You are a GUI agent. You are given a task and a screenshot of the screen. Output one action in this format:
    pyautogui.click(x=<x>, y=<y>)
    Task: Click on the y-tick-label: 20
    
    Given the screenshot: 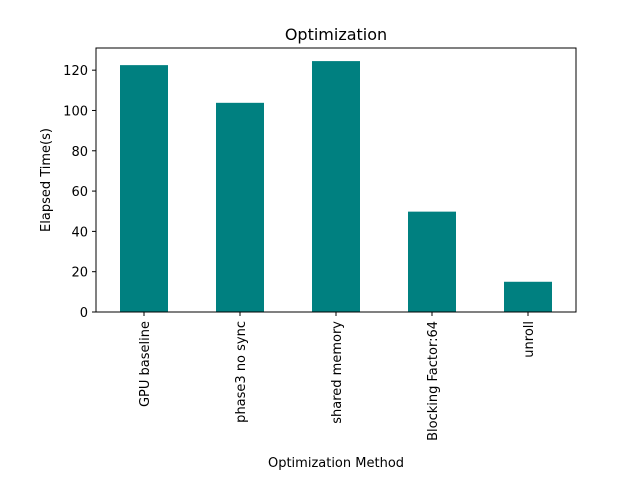 What is the action you would take?
    pyautogui.click(x=79, y=273)
    